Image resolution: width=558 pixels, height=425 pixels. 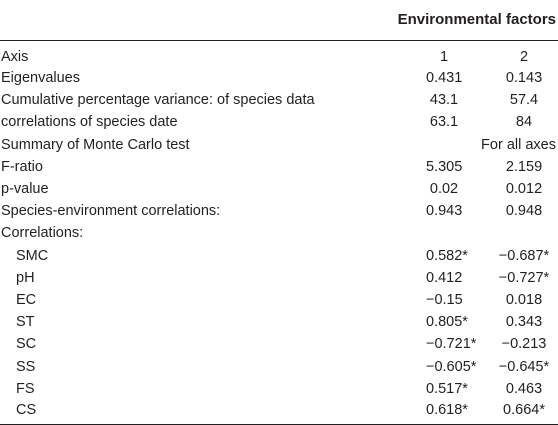 I want to click on row-label: F-ratio, so click(x=22, y=166).